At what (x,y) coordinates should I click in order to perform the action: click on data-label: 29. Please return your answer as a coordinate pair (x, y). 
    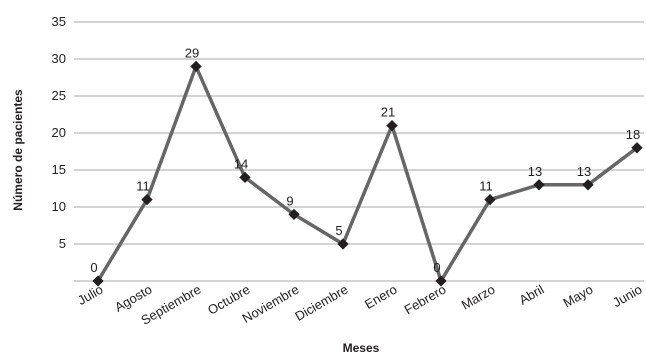
    Looking at the image, I should click on (192, 52).